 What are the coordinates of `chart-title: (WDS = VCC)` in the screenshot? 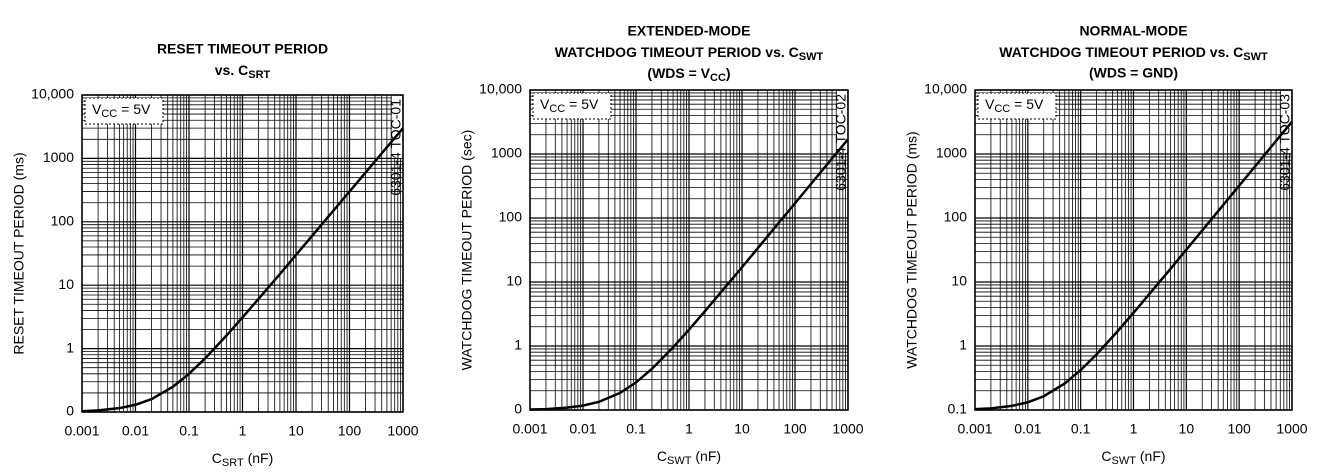 It's located at (688, 74).